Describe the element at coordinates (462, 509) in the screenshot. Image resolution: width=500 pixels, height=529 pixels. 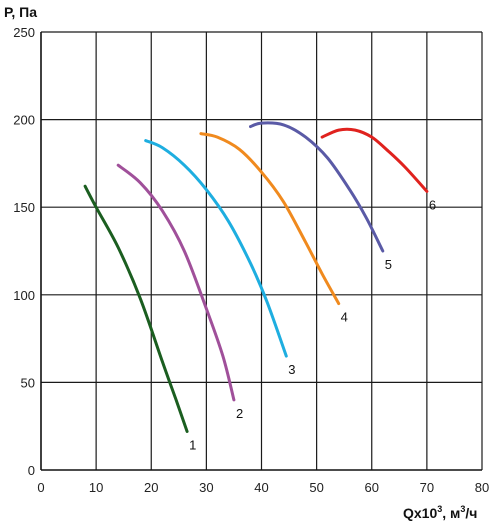
I see `x-axis-title-unit-exp: 3` at that location.